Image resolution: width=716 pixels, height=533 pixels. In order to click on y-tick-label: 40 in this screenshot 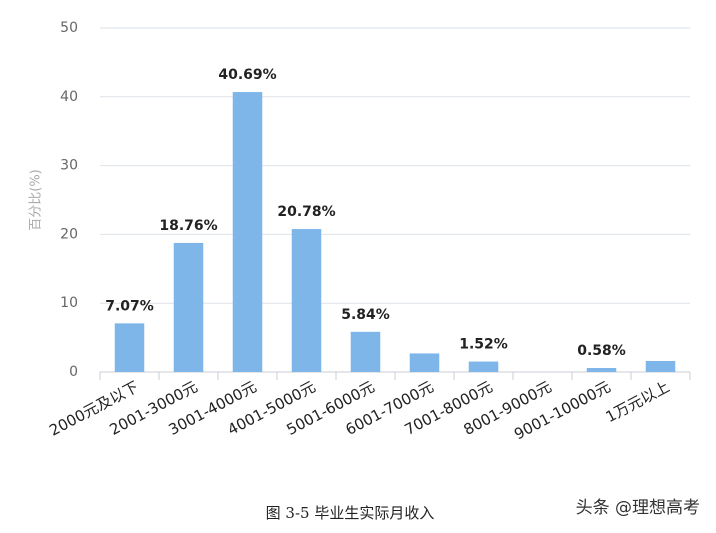, I will do `click(69, 97)`.